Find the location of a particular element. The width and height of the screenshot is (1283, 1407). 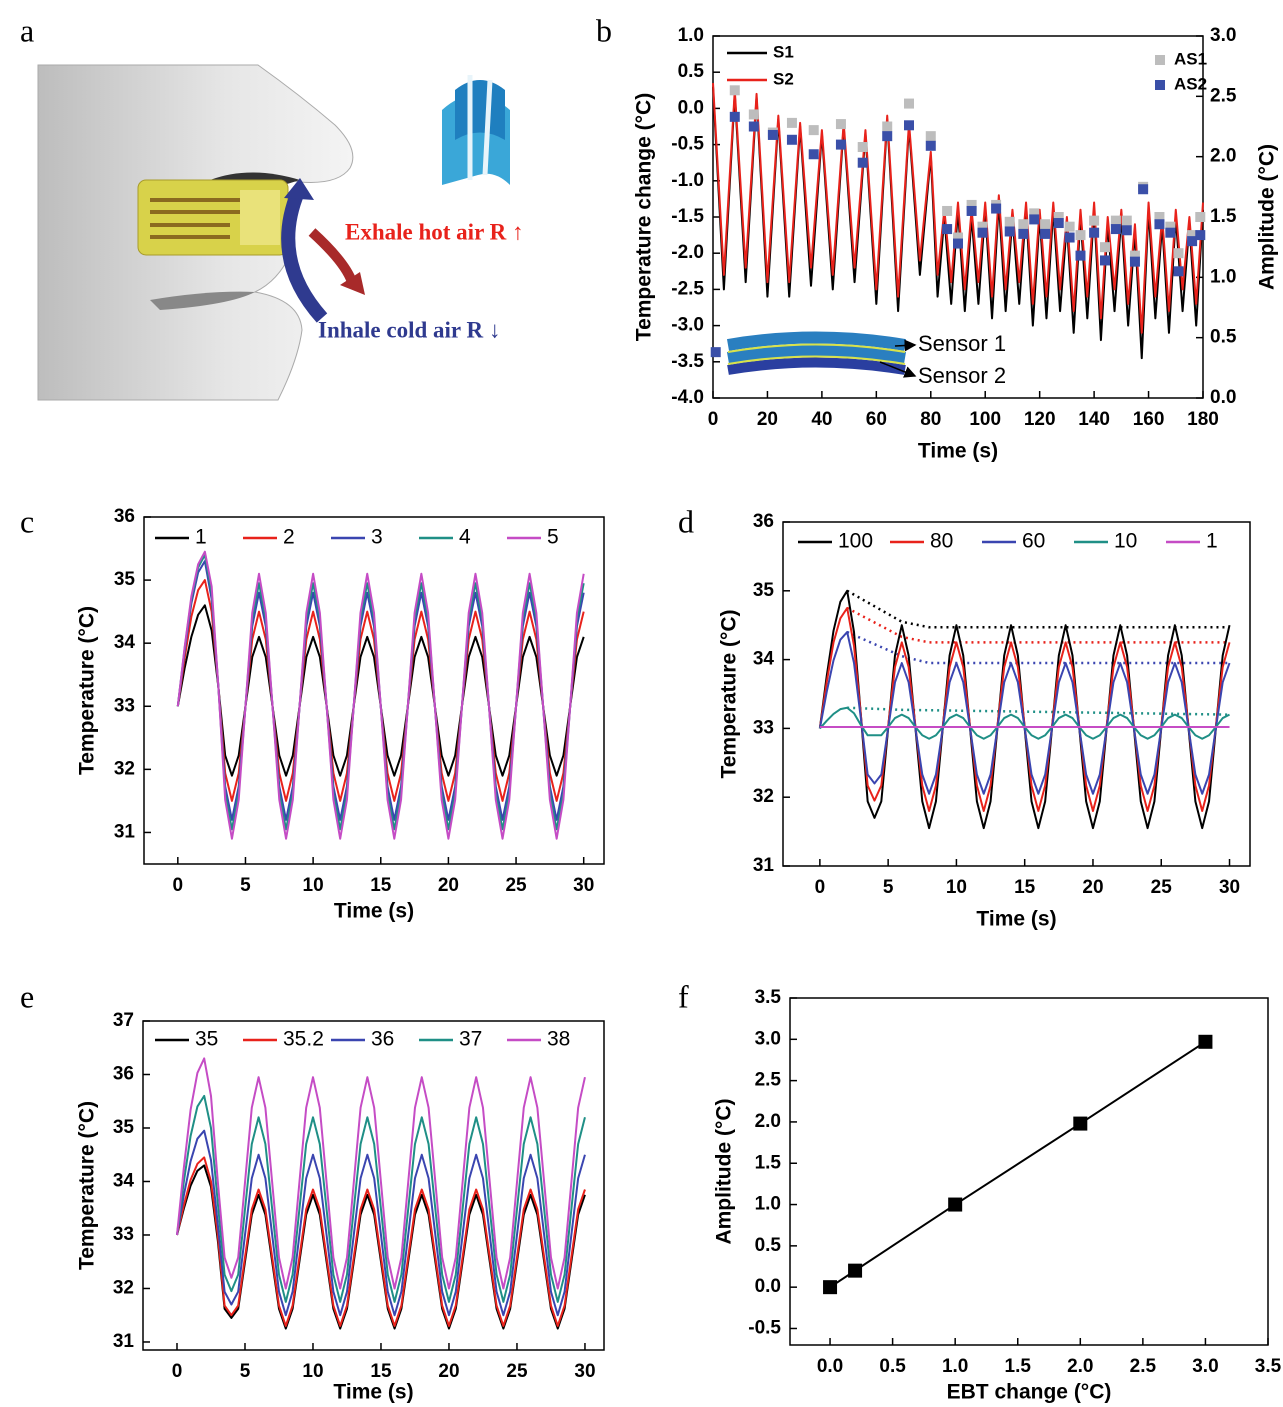

y-tick-label: 0.0 is located at coordinates (768, 1286).